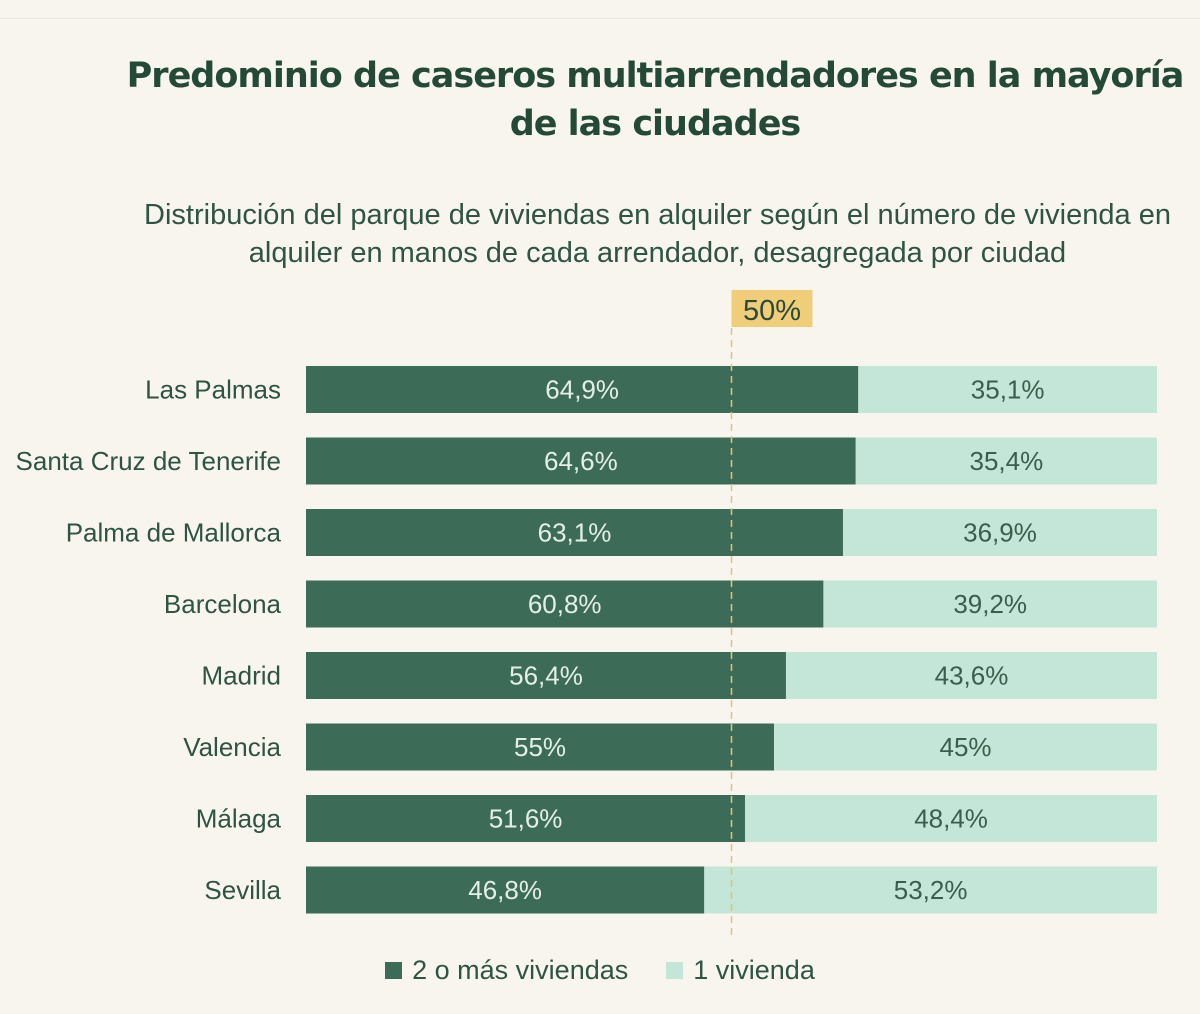 Image resolution: width=1200 pixels, height=1014 pixels. I want to click on bar-valencia-single, so click(965, 747).